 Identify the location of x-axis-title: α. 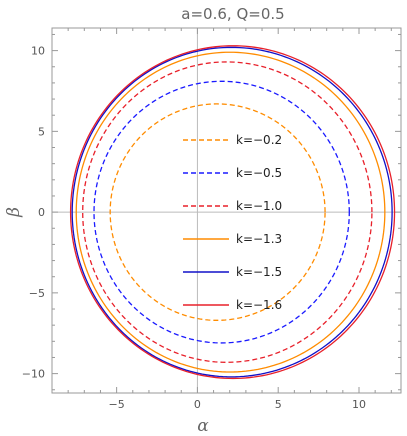
(203, 426).